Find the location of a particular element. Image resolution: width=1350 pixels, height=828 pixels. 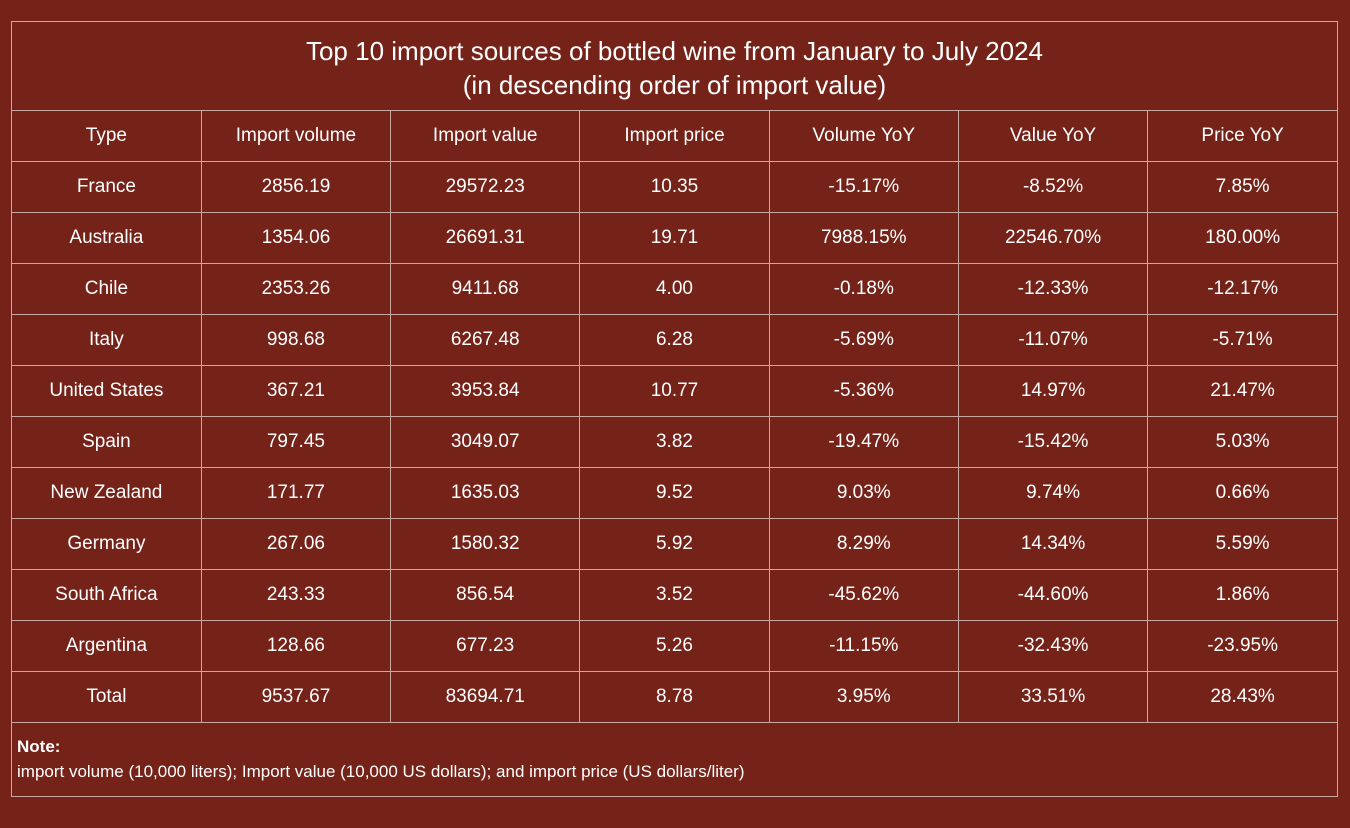

table-cell: -45.62% is located at coordinates (863, 595).